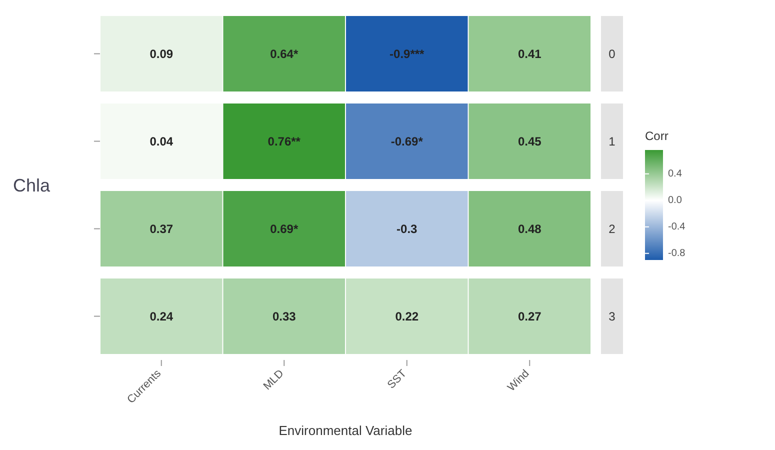  What do you see at coordinates (407, 53) in the screenshot?
I see `data-label: -0.9***` at bounding box center [407, 53].